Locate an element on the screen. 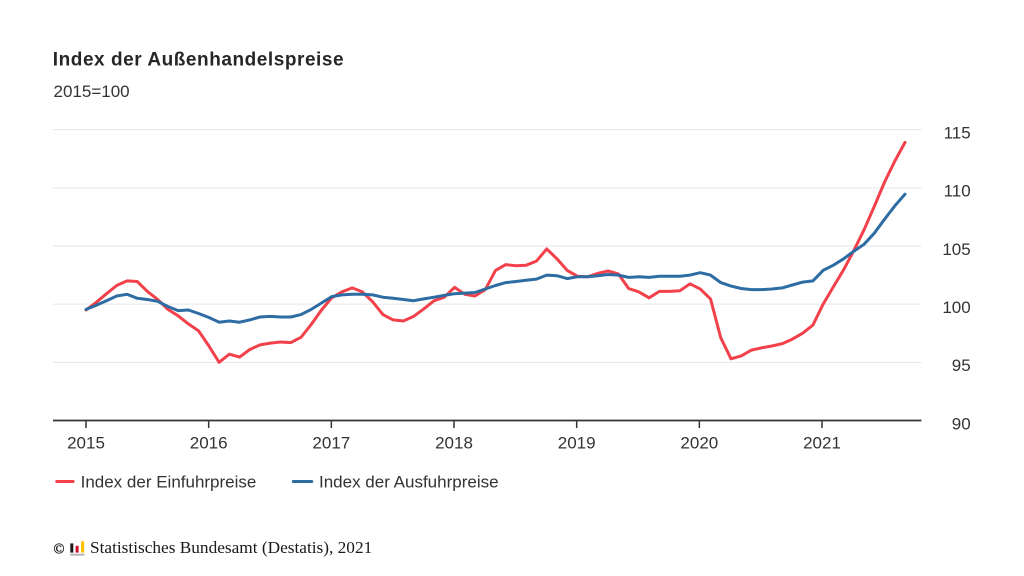 This screenshot has width=1024, height=576. svg-text: 2015=100 is located at coordinates (92, 91).